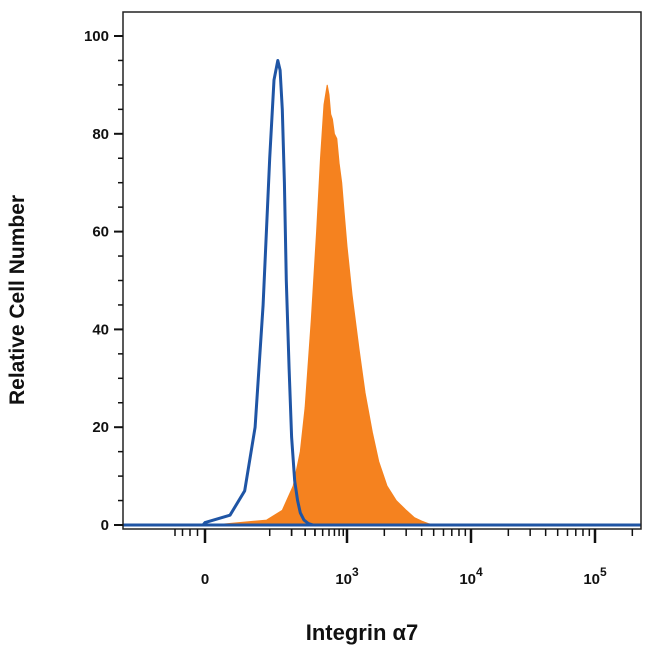  I want to click on x-tick-label: 10³, so click(347, 576).